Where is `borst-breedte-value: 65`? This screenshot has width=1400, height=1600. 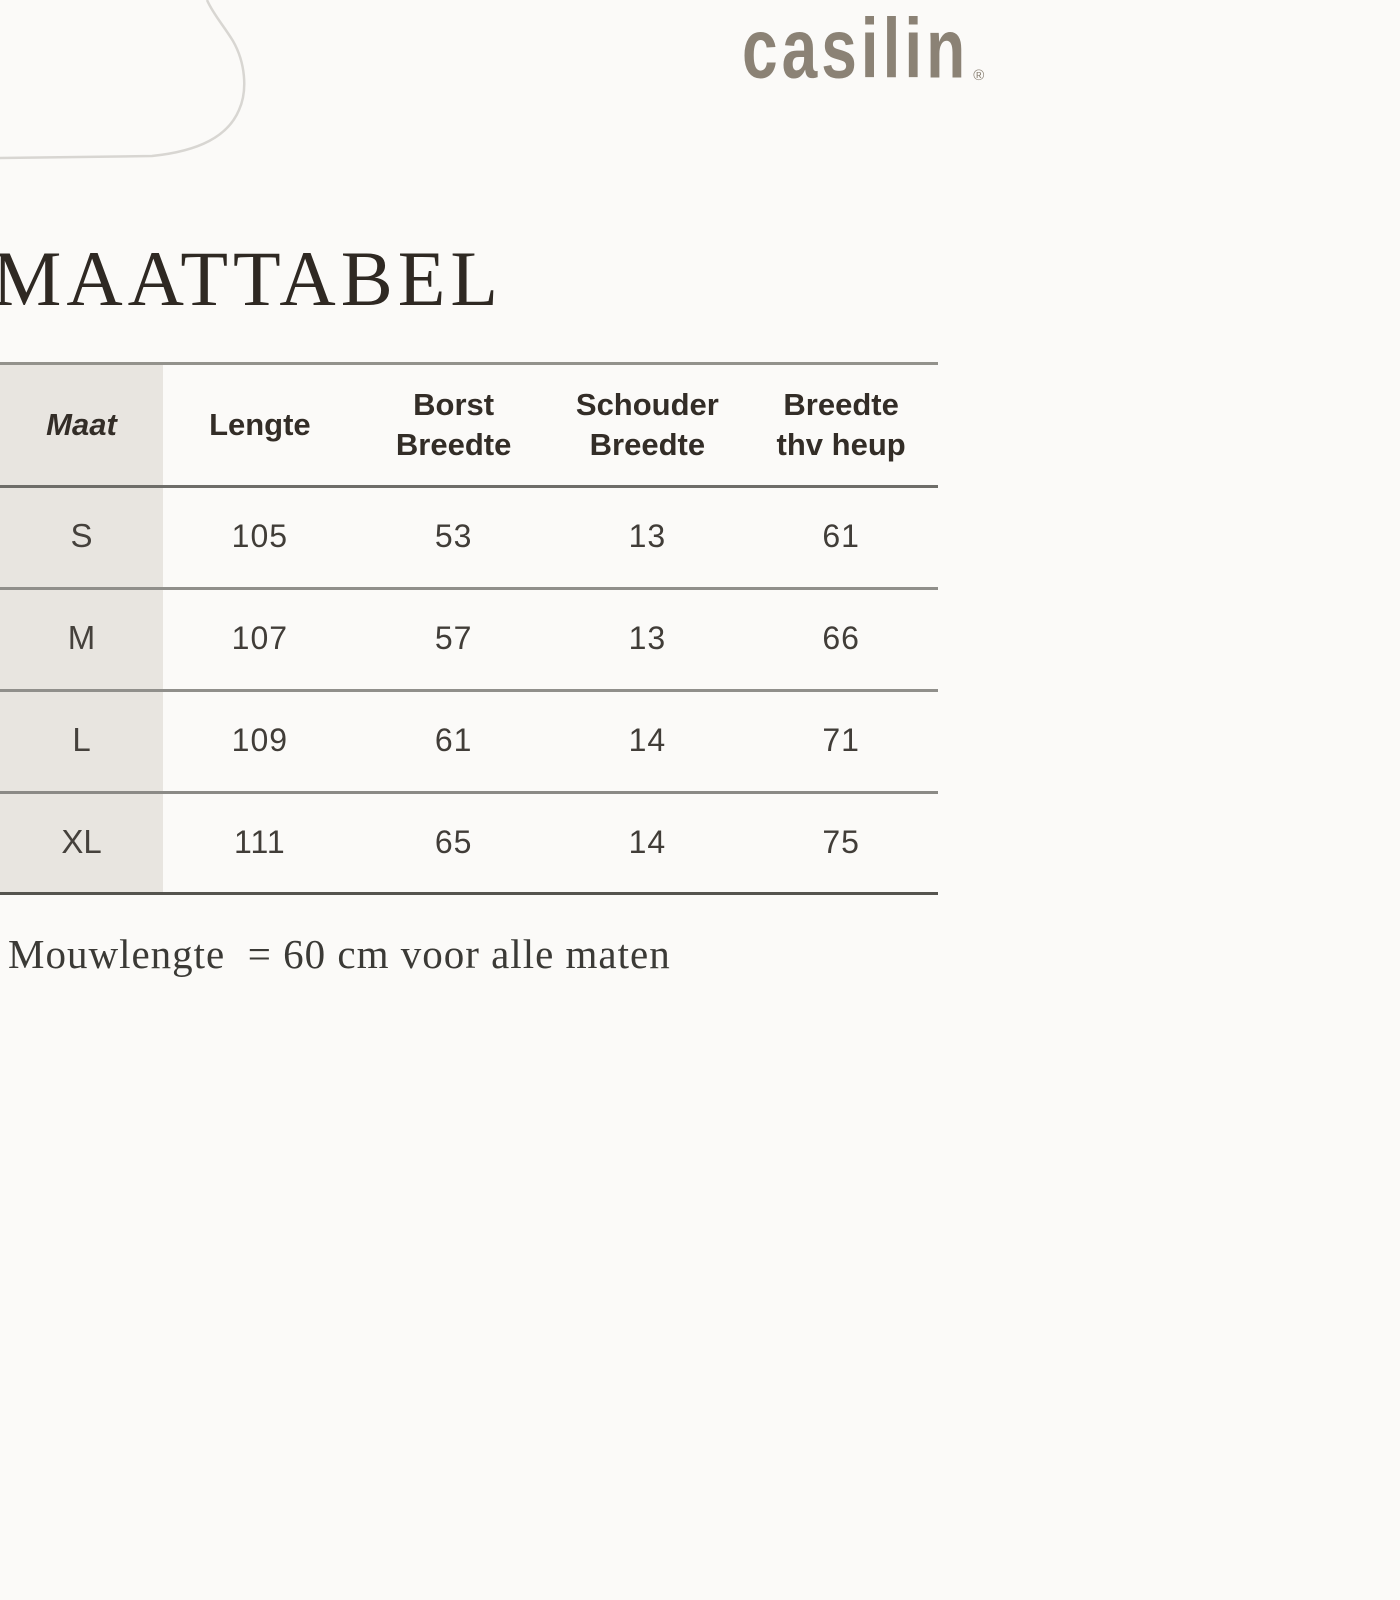
borst-breedte-value: 65 is located at coordinates (453, 841).